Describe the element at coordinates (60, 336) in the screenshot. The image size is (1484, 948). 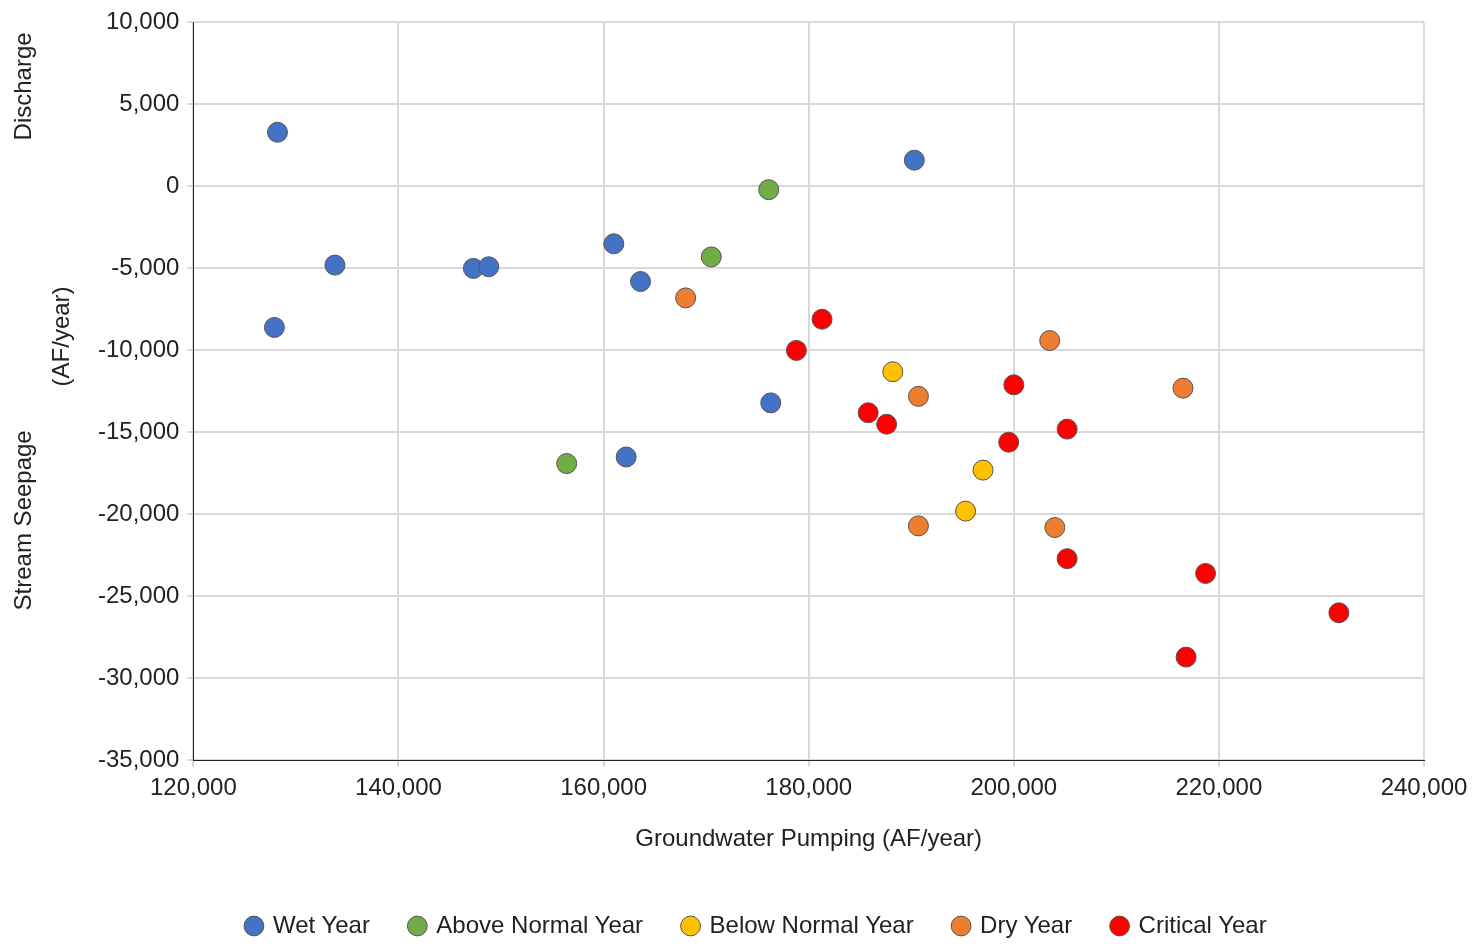
I see `y-axis-title: (AF/year)` at that location.